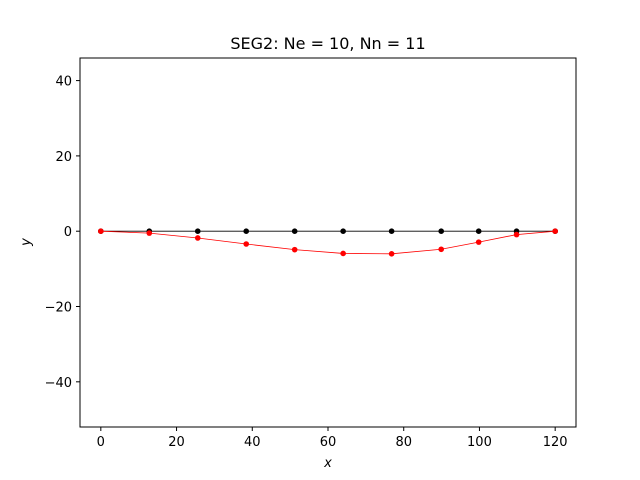  Describe the element at coordinates (101, 442) in the screenshot. I see `x-tick-label: 0` at that location.